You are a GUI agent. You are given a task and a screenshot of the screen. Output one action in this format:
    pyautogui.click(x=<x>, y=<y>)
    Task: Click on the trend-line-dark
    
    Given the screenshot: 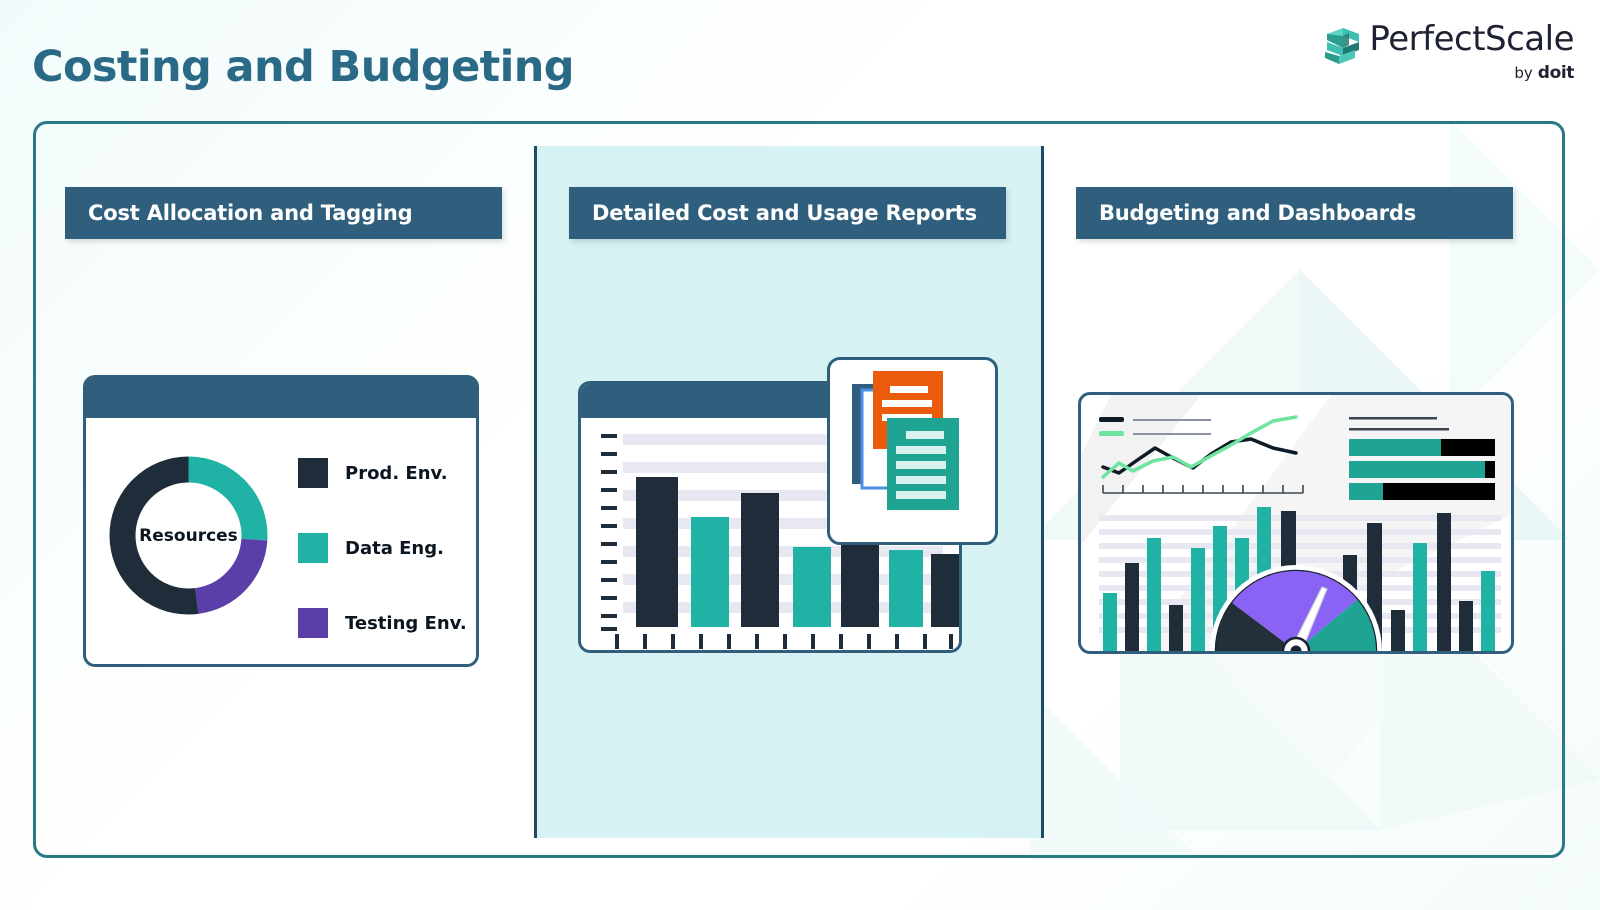 What is the action you would take?
    pyautogui.click(x=1199, y=456)
    